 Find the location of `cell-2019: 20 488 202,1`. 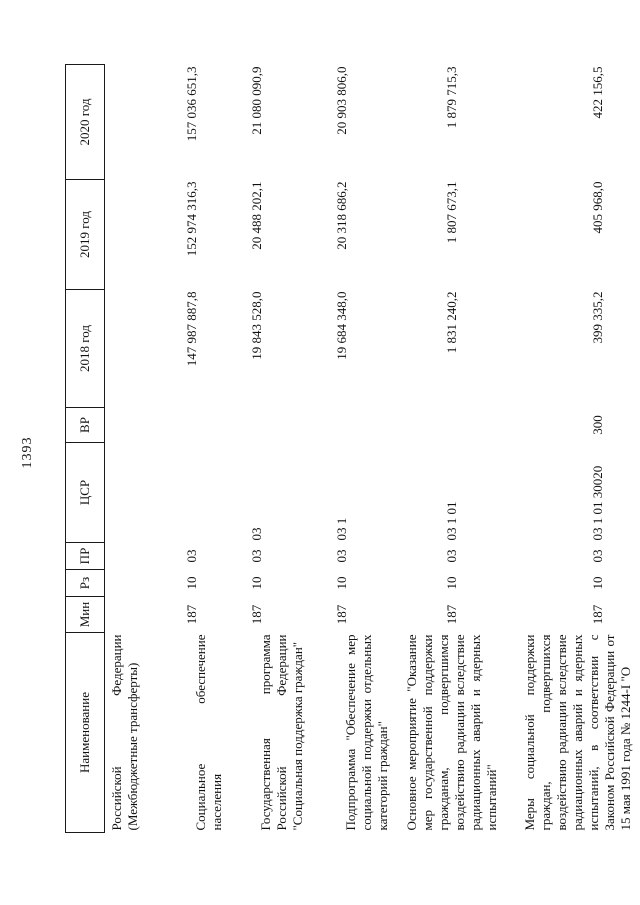

cell-2019: 20 488 202,1 is located at coordinates (256, 215).